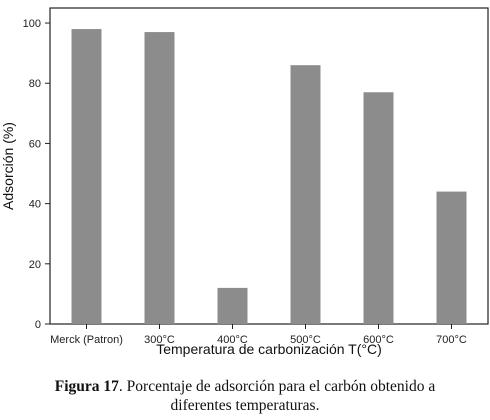  Describe the element at coordinates (451, 340) in the screenshot. I see `x-tick-label: 700°C` at that location.